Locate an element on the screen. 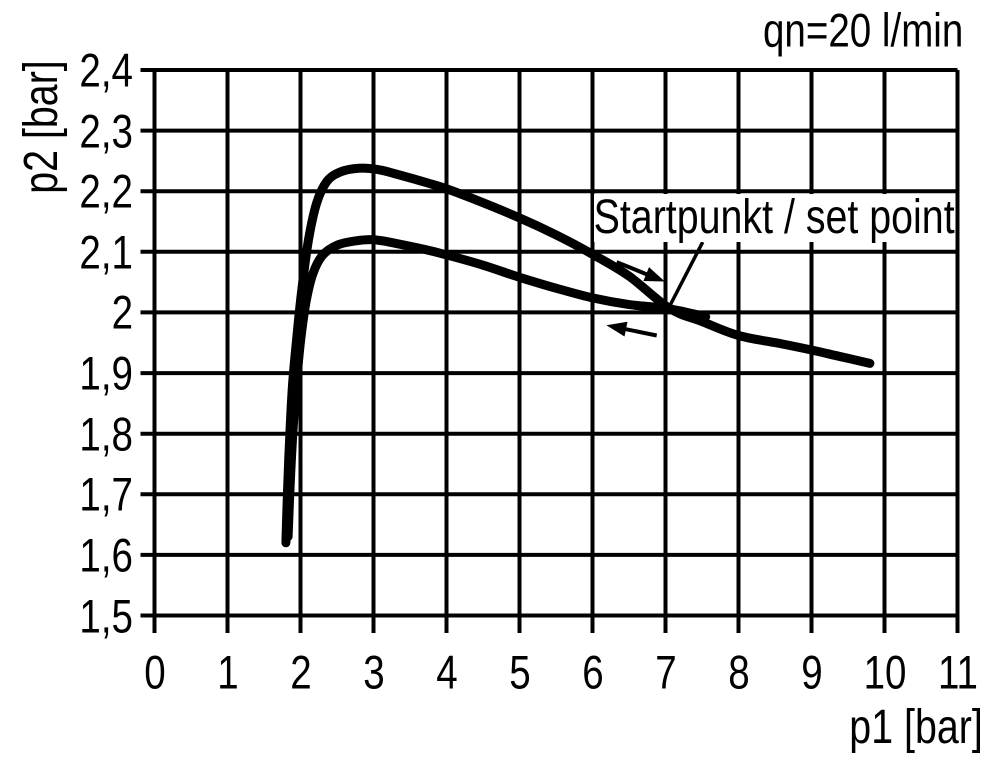 This screenshot has width=1000, height=764. y-tick-label: 2 is located at coordinates (122, 312).